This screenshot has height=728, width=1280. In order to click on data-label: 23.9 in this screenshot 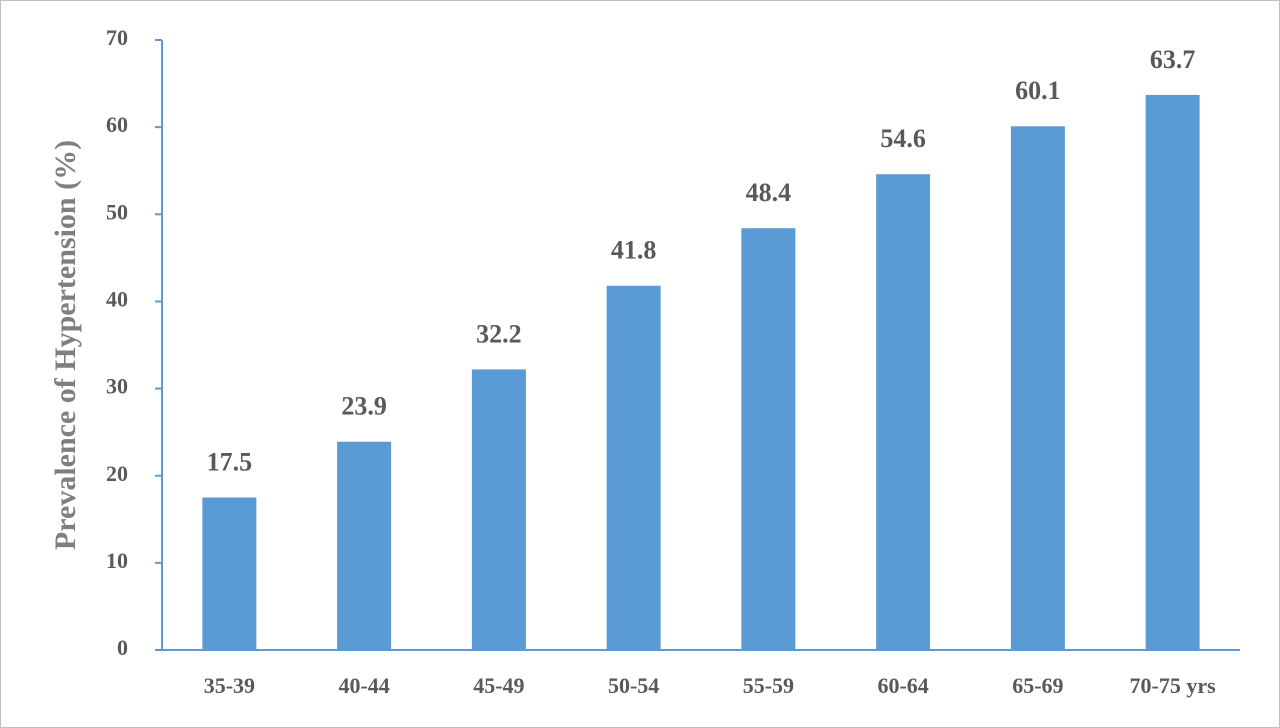, I will do `click(364, 406)`.